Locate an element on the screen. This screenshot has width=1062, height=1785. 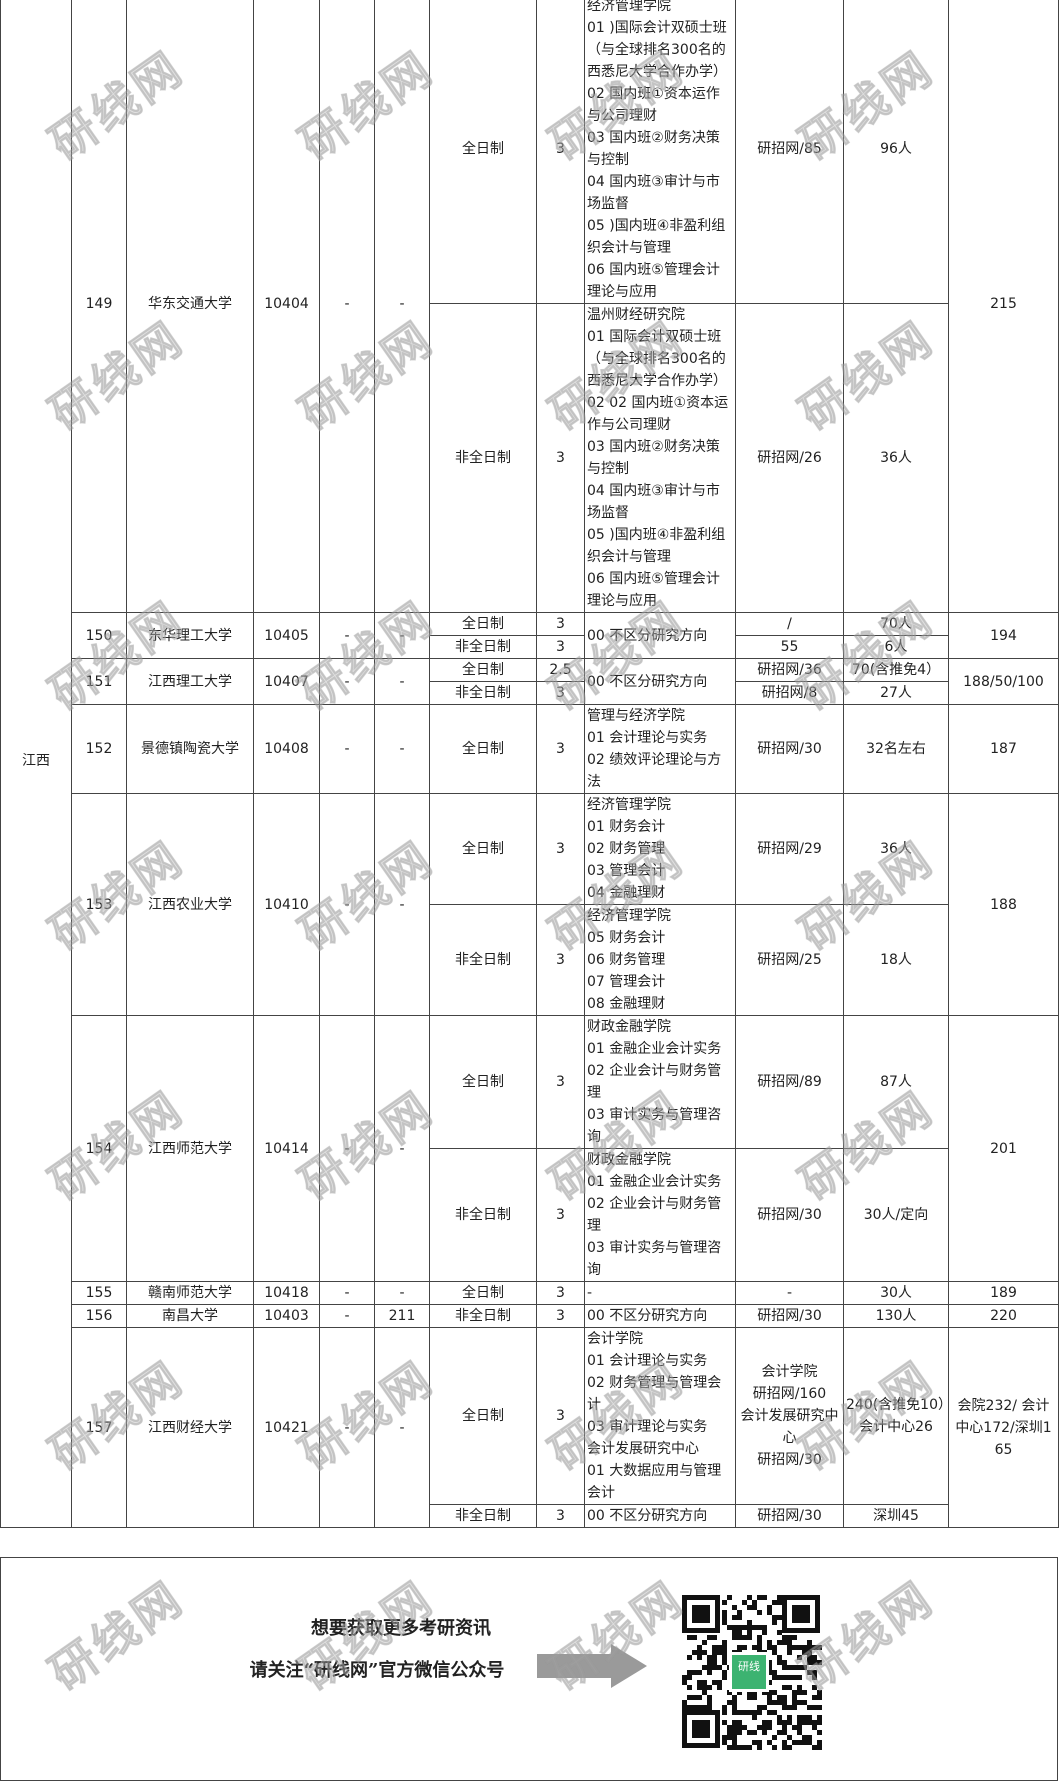
source-cell: 研招网/36 is located at coordinates (789, 670).